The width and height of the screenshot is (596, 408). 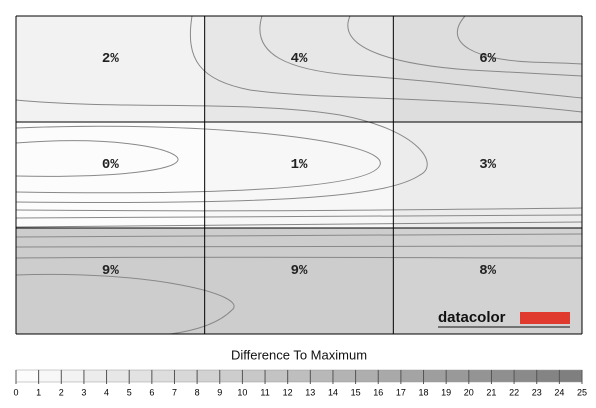 What do you see at coordinates (38, 392) in the screenshot?
I see `colorbar-tick-label: 1` at bounding box center [38, 392].